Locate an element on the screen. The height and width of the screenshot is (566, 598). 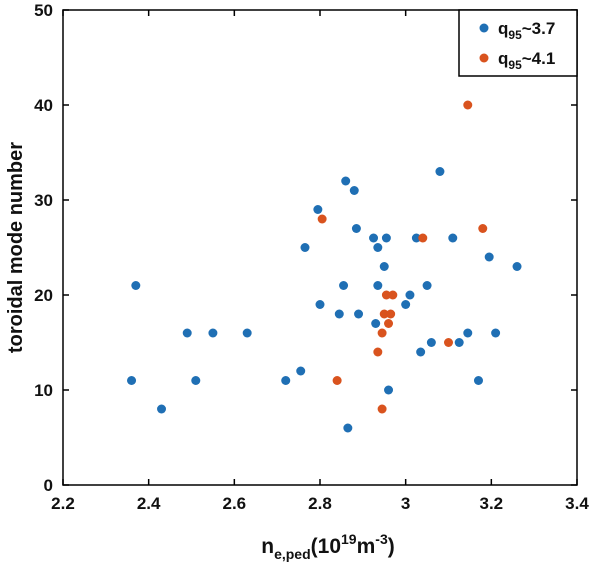
x-axis-label: ne,ped(1019m-3) is located at coordinates (327, 546).